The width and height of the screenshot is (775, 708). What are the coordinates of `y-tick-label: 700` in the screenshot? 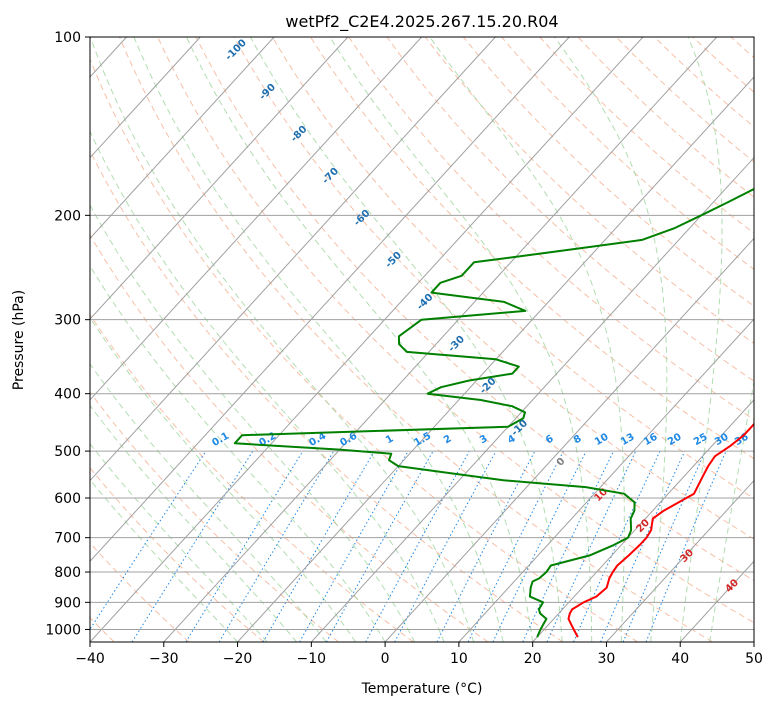 It's located at (67, 539).